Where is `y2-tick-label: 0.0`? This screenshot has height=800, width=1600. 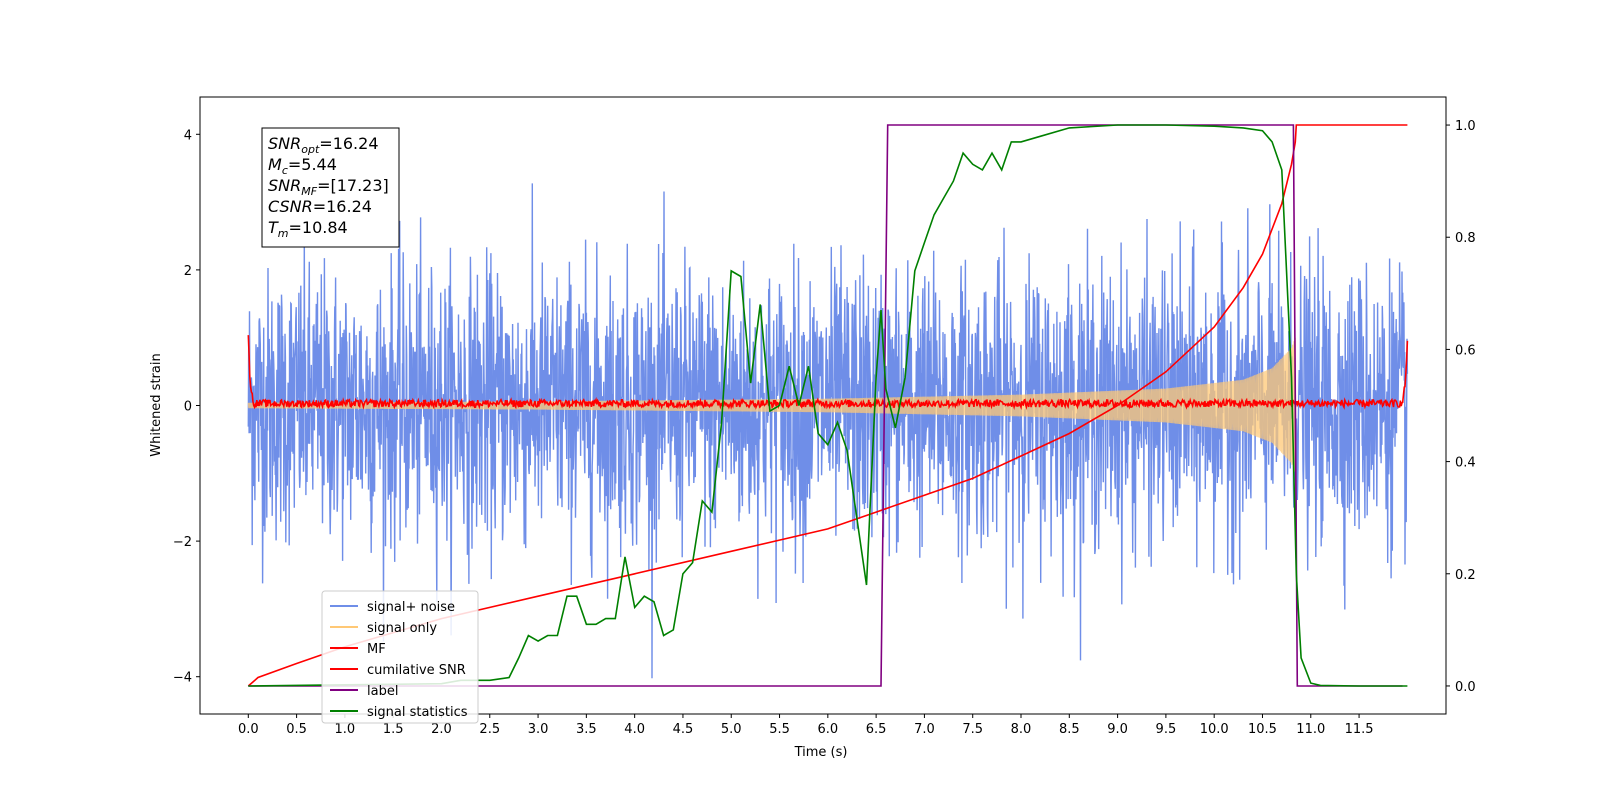
y2-tick-label: 0.0 is located at coordinates (1465, 687).